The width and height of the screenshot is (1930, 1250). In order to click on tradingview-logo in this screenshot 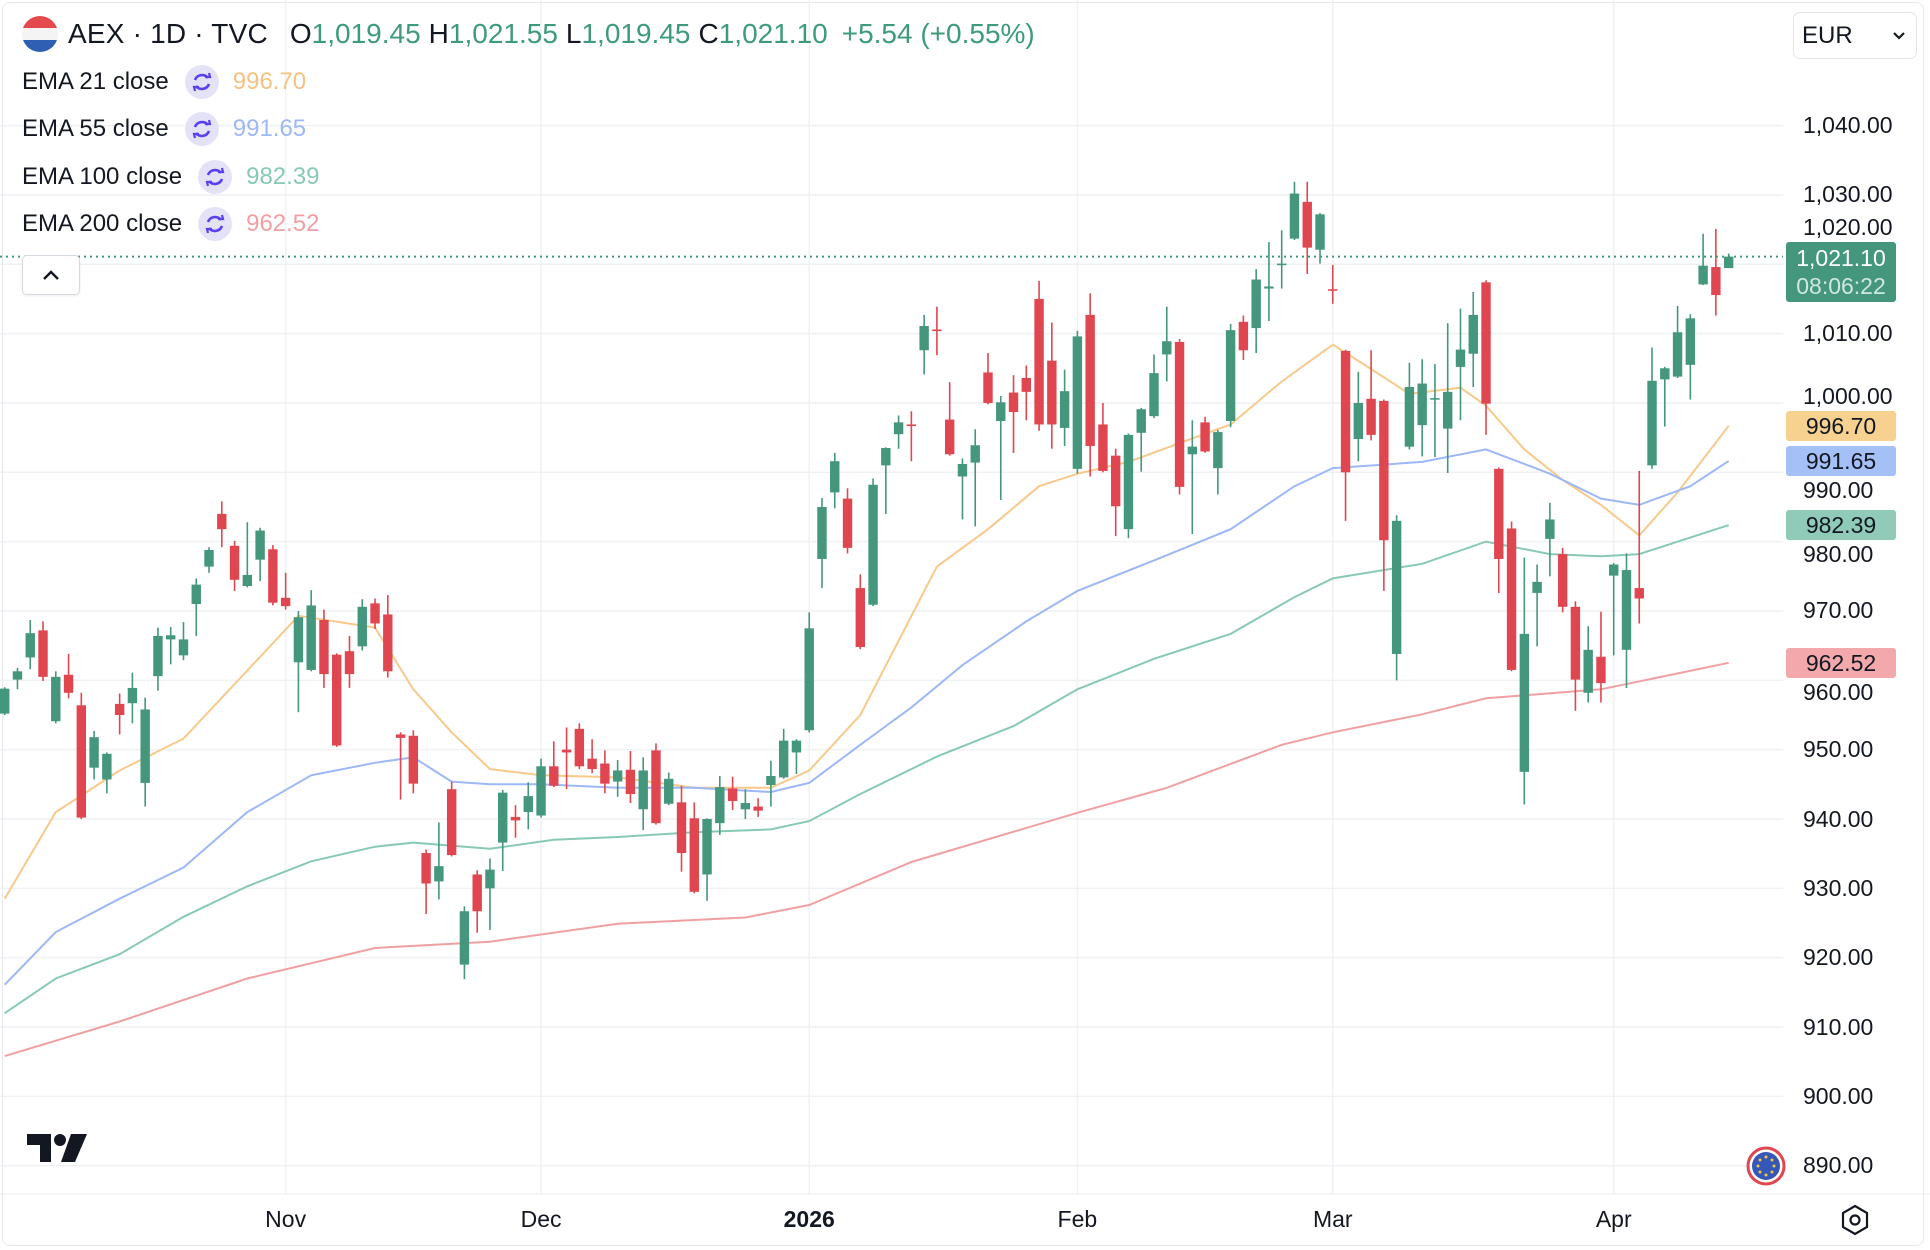, I will do `click(58, 1148)`.